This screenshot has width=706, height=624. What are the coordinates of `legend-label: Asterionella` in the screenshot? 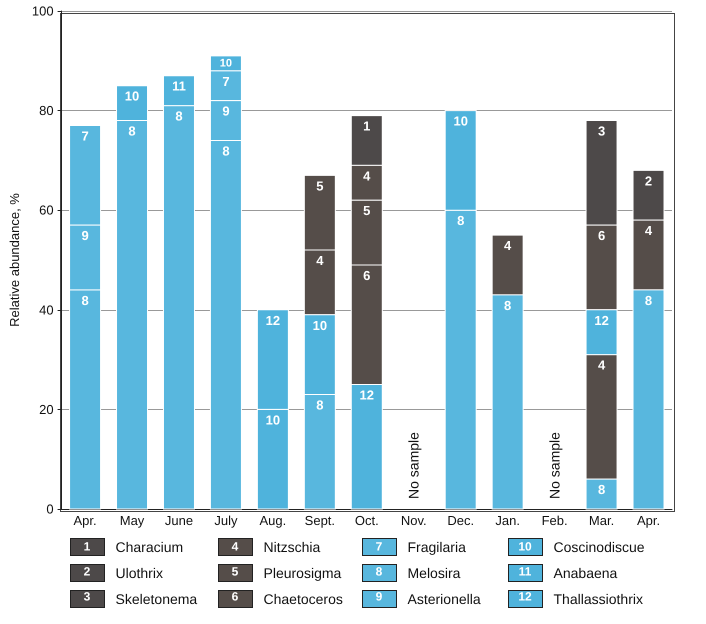 It's located at (444, 599).